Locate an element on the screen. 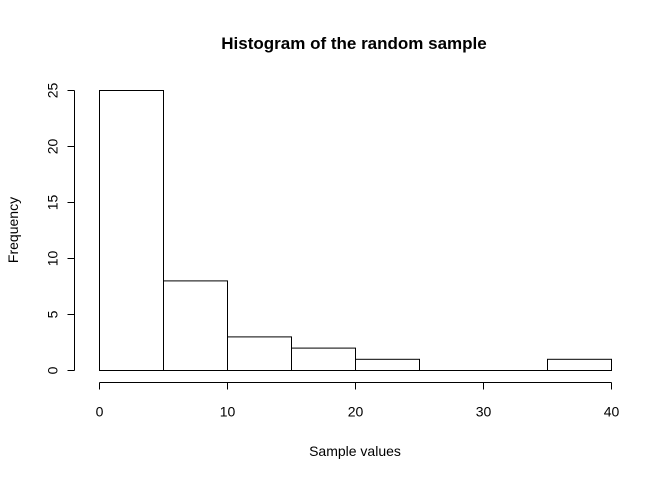  x-tick-label: 20 is located at coordinates (356, 412).